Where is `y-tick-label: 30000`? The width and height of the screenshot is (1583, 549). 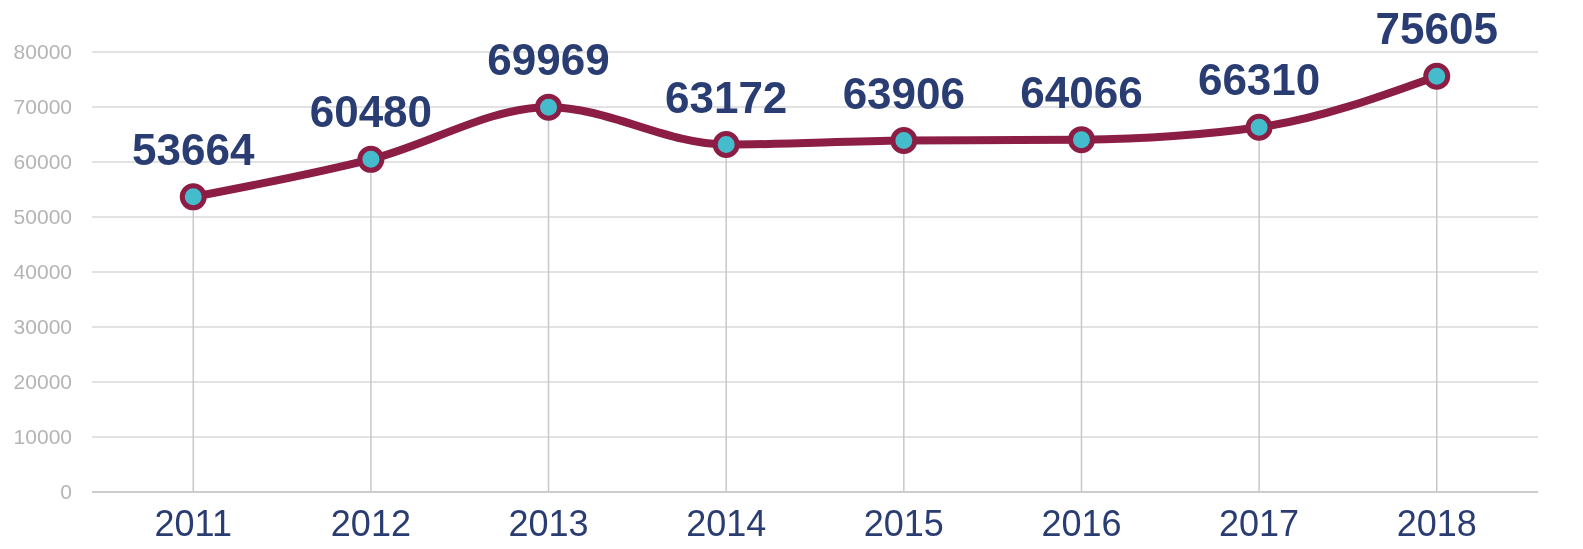
y-tick-label: 30000 is located at coordinates (42, 327).